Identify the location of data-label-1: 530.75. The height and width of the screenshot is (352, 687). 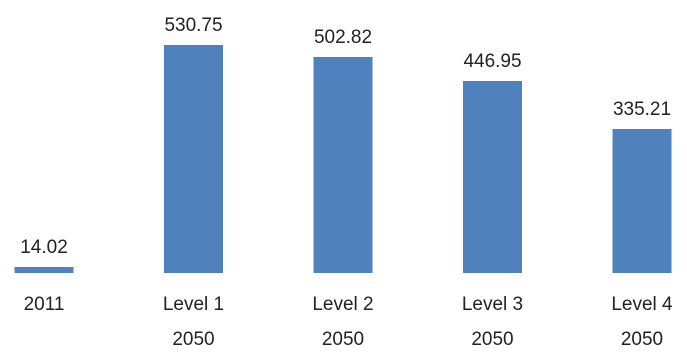
(193, 25).